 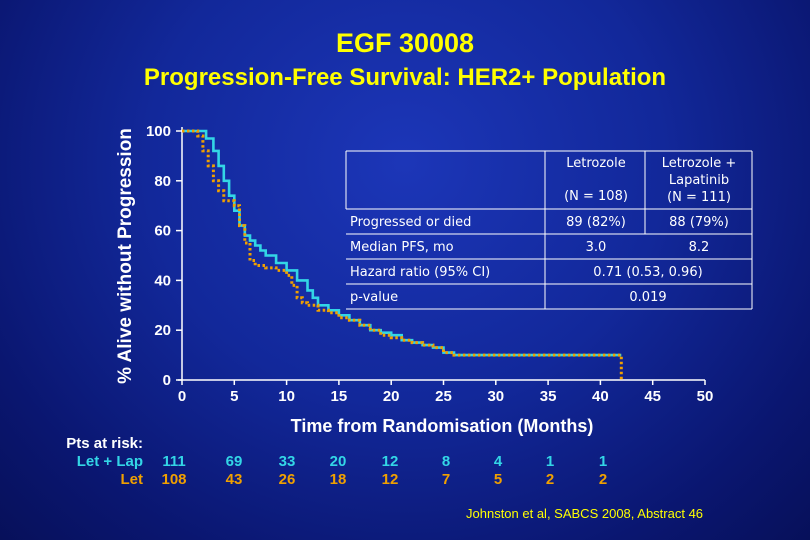 I want to click on y-tick-label: 0, so click(x=167, y=380).